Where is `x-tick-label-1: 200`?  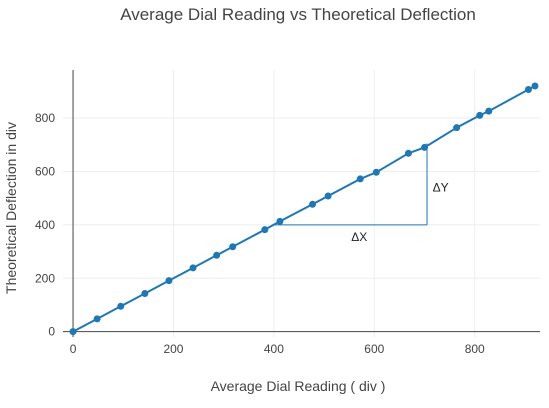
x-tick-label-1: 200 is located at coordinates (173, 349).